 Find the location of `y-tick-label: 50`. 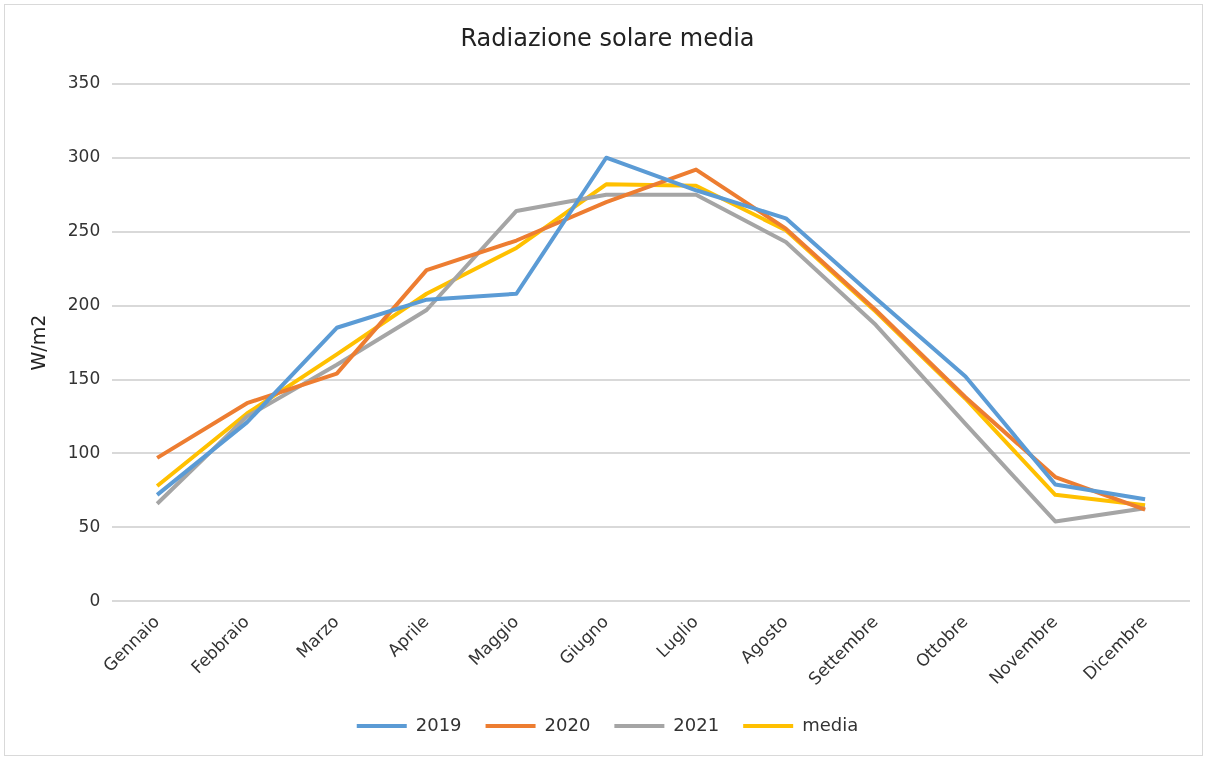

y-tick-label: 50 is located at coordinates (89, 525).